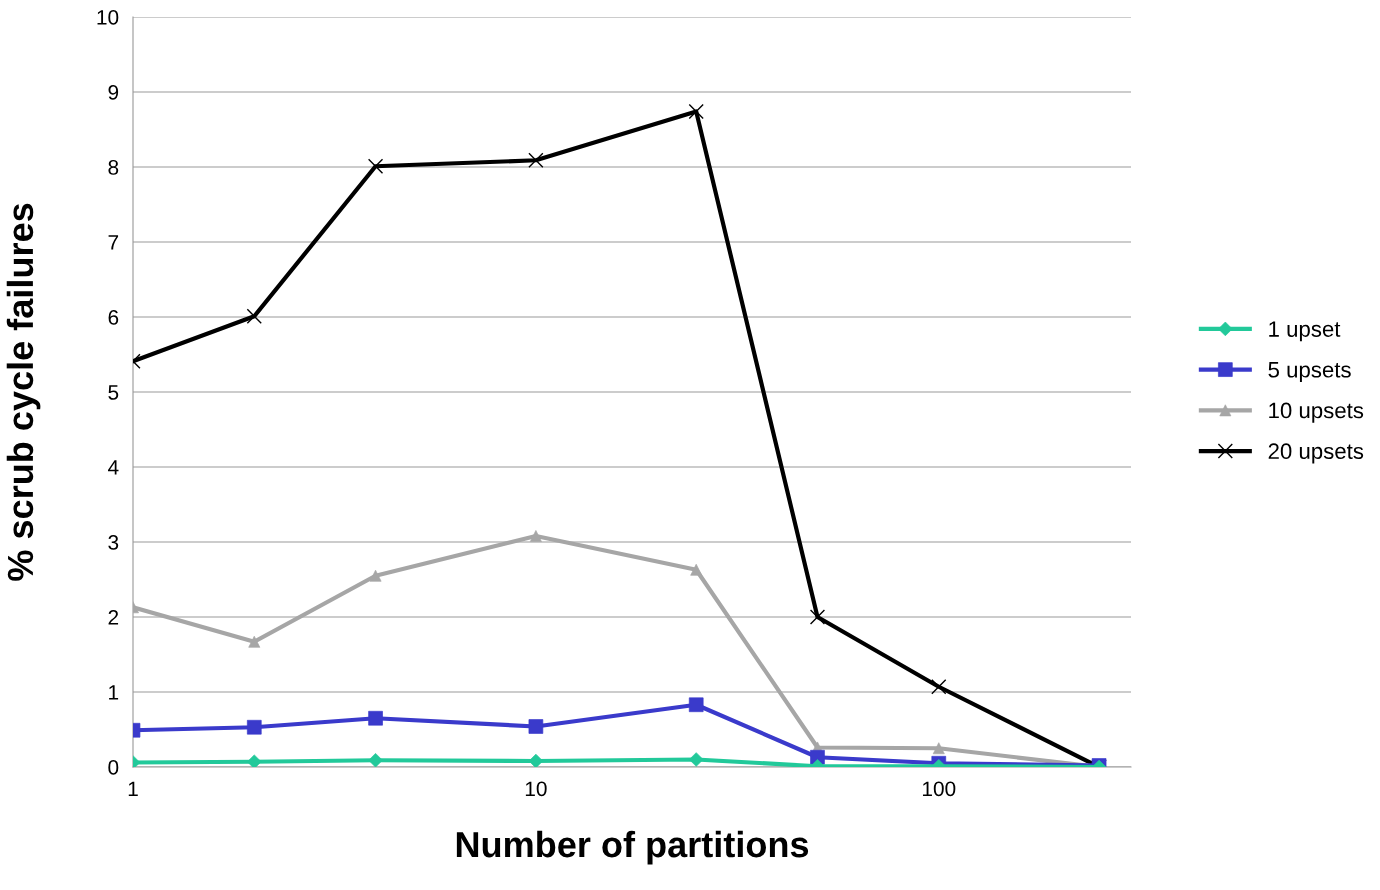  I want to click on legend-label: 20 upsets, so click(1316, 453).